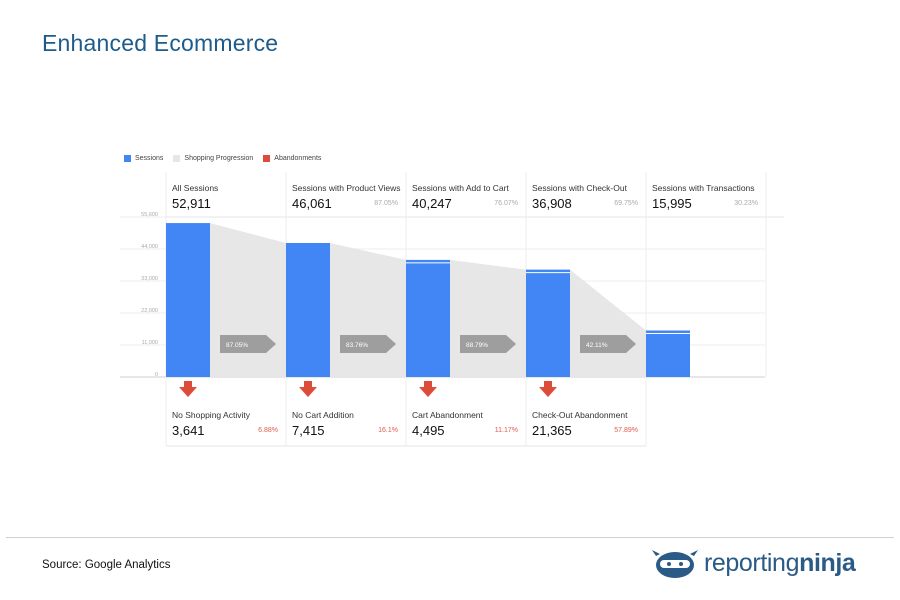  What do you see at coordinates (219, 158) in the screenshot?
I see `legend-label-progression: Shopping Progression` at bounding box center [219, 158].